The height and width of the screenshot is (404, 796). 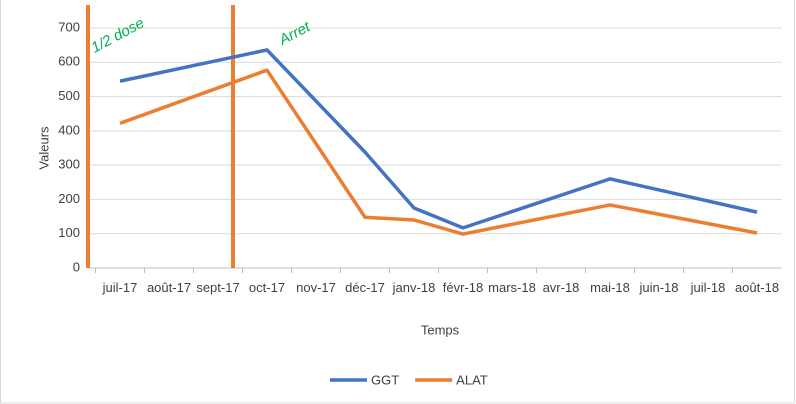 I want to click on y-tick-label: 300, so click(x=69, y=164).